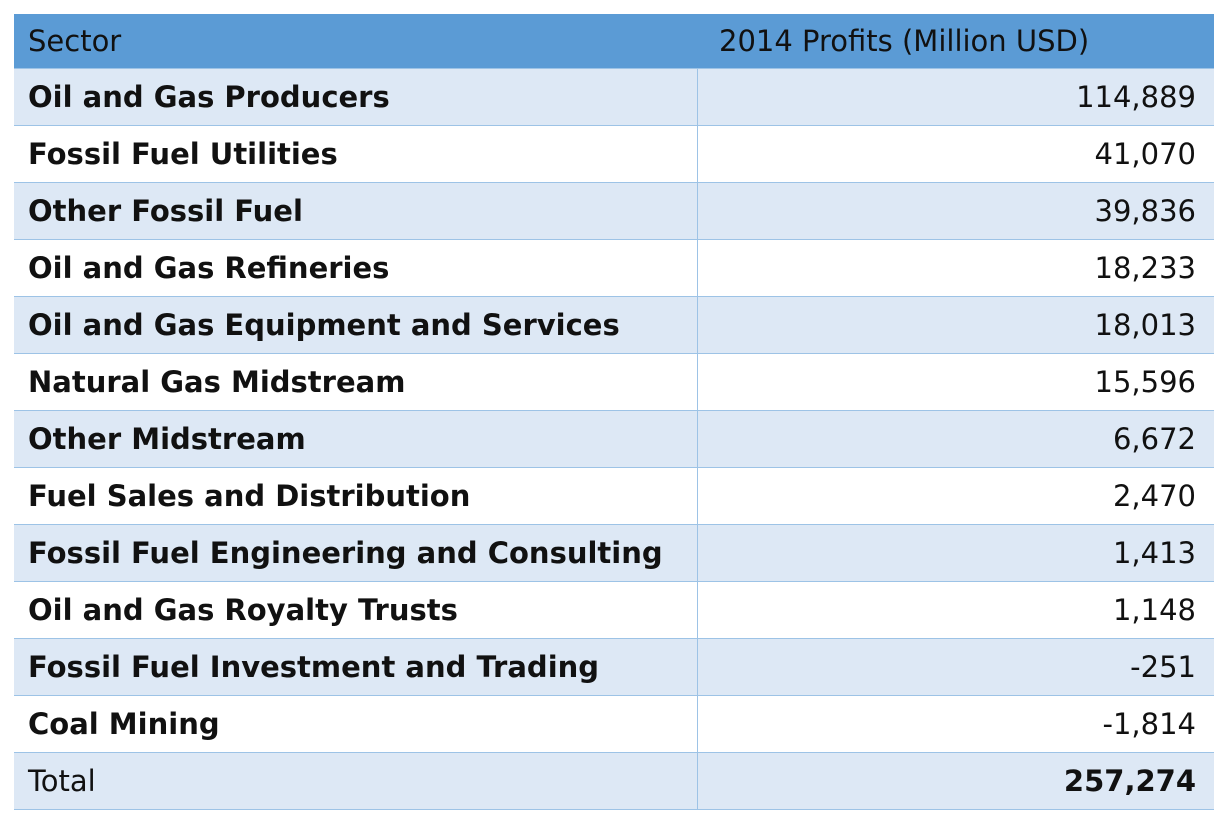  I want to click on table-row: Other Midstream 6,672, so click(614, 439).